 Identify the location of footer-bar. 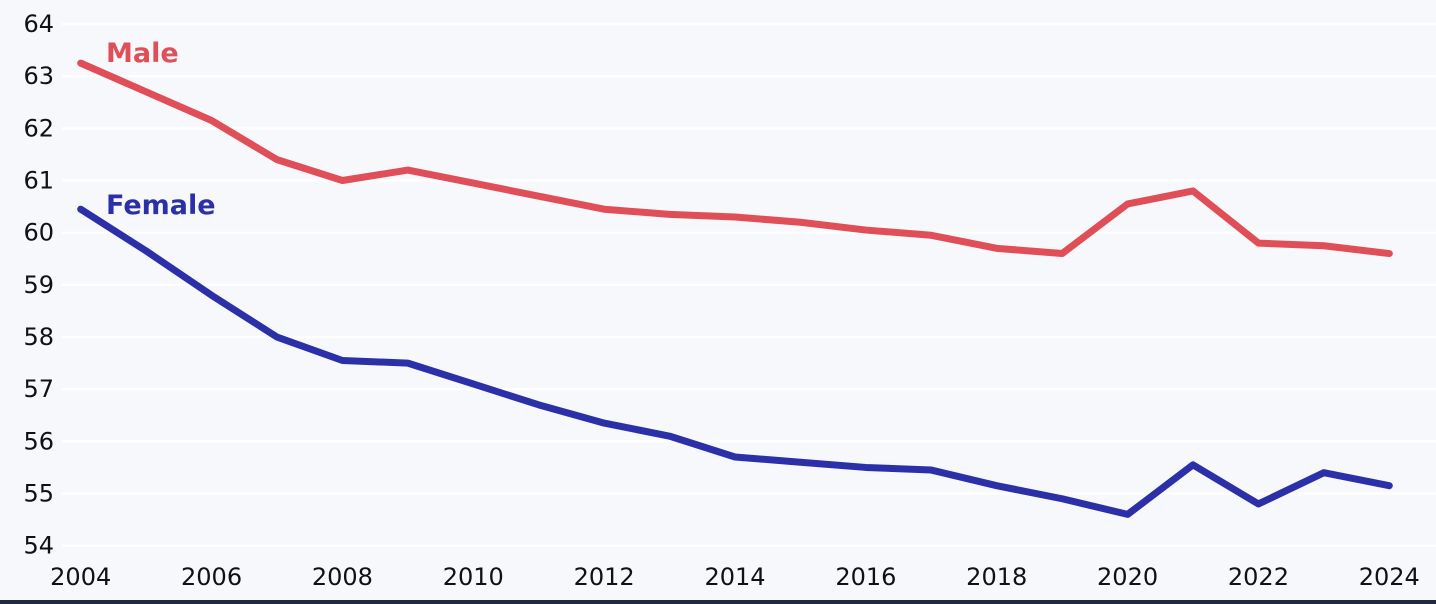
(718, 602).